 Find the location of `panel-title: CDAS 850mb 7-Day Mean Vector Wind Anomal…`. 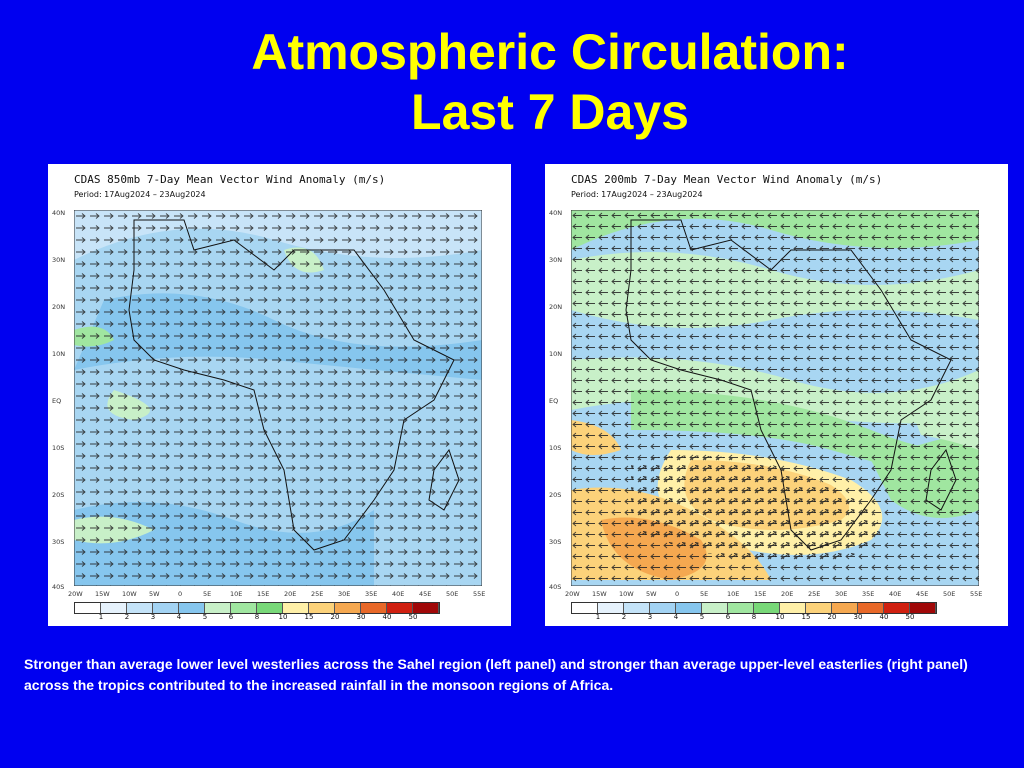

panel-title: CDAS 850mb 7-Day Mean Vector Wind Anomal… is located at coordinates (230, 179).